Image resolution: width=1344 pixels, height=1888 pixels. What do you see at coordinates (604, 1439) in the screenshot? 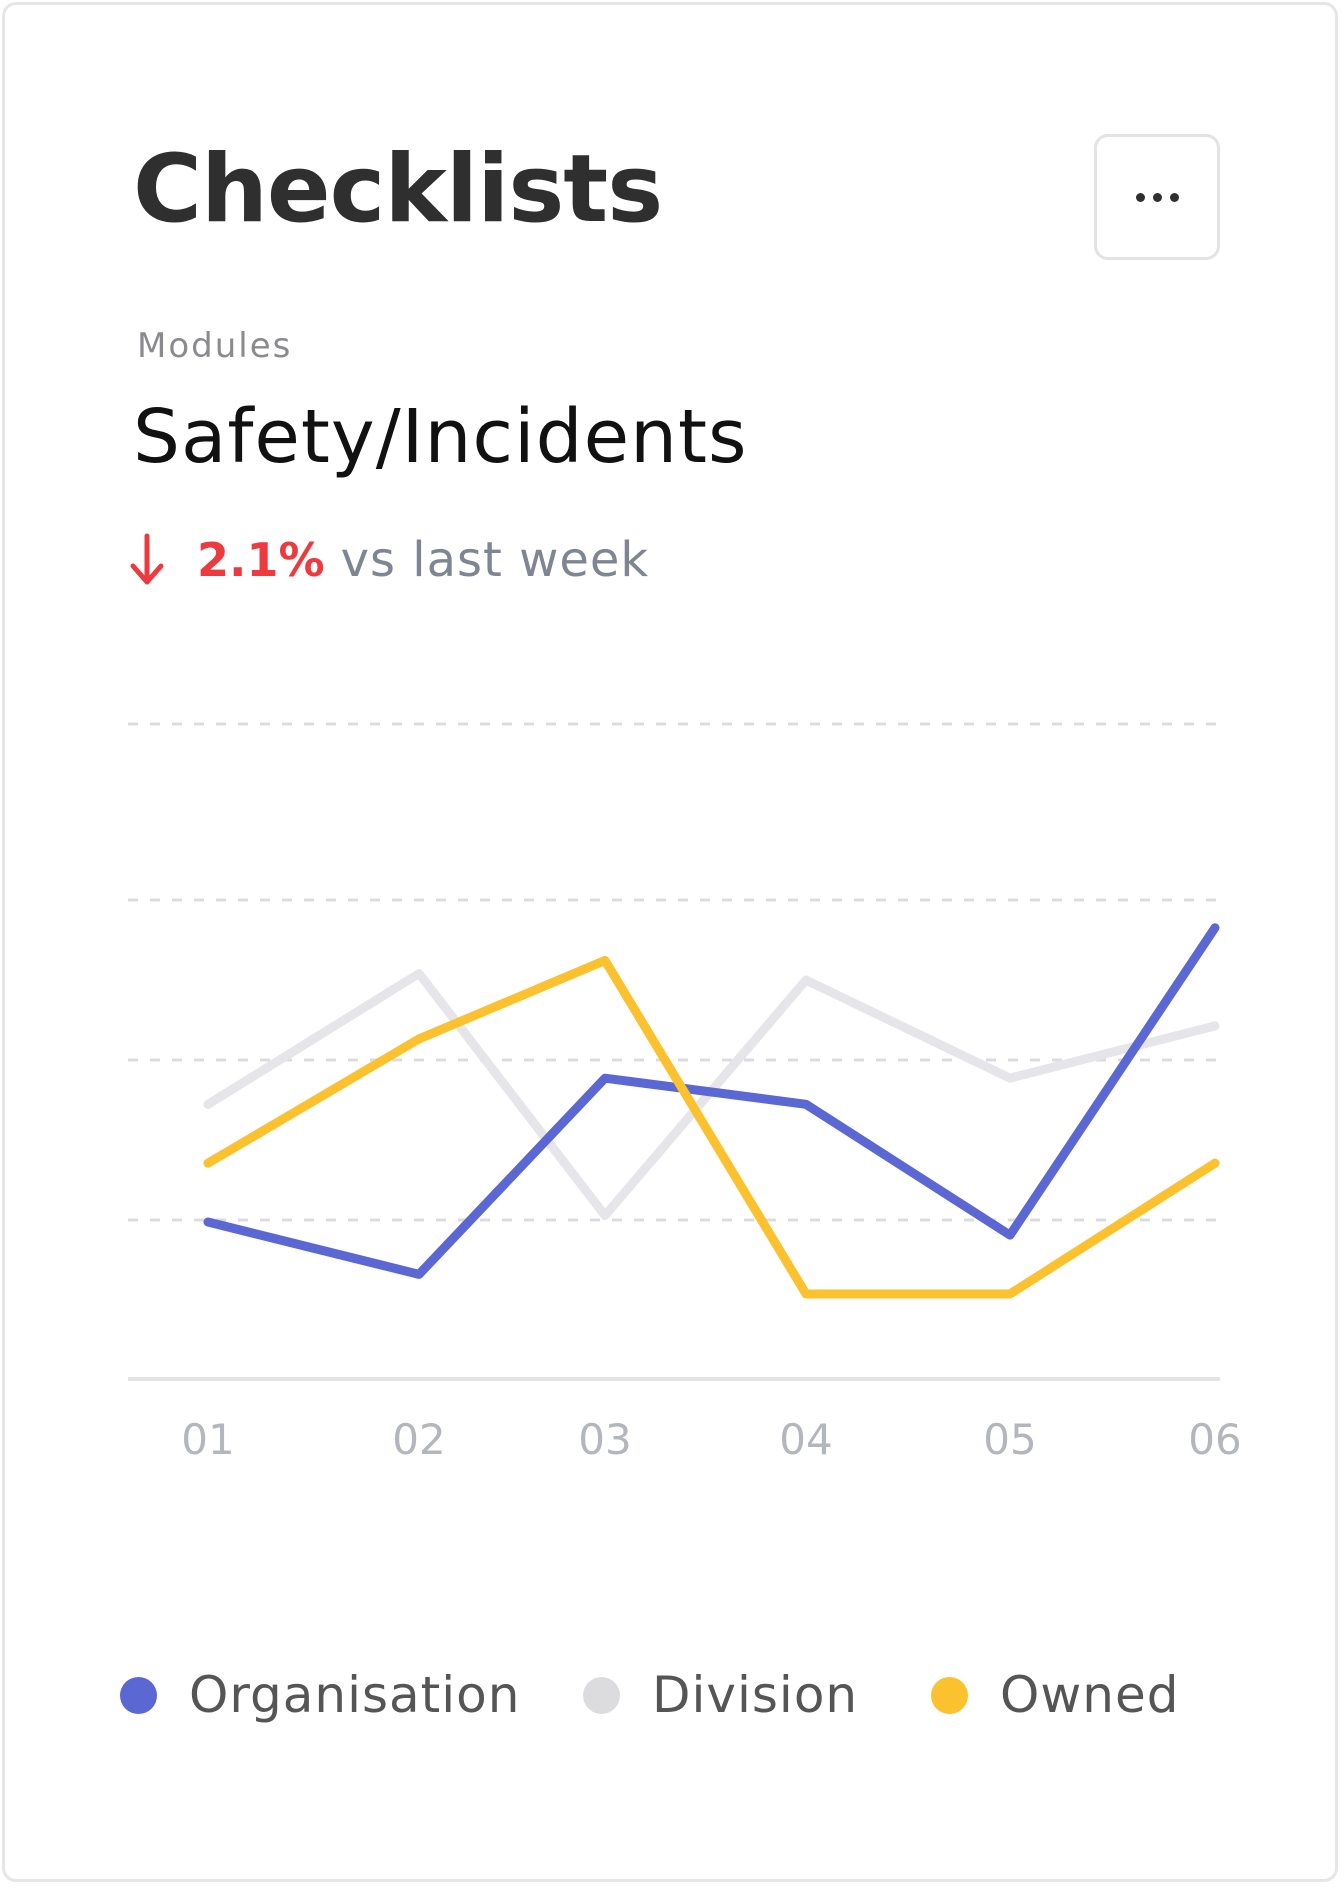
I see `x-tick-label: 03` at bounding box center [604, 1439].